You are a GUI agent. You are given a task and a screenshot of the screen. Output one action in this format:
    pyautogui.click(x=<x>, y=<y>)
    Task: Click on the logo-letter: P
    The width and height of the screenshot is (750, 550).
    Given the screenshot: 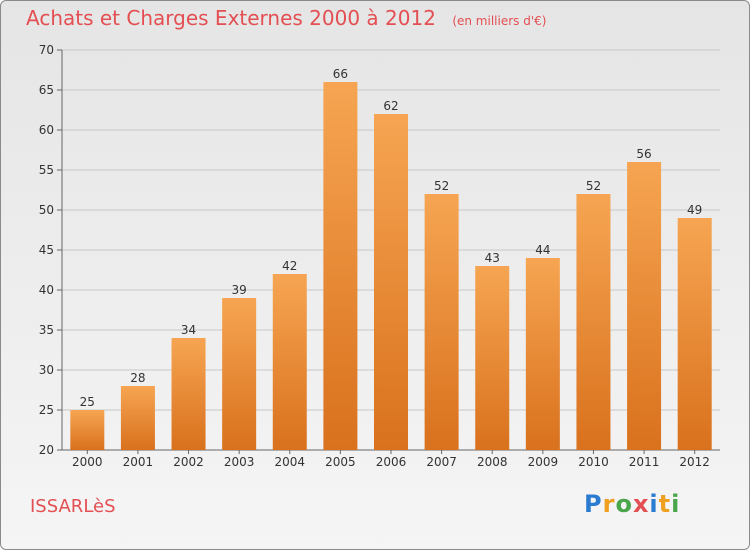 What is the action you would take?
    pyautogui.click(x=593, y=504)
    